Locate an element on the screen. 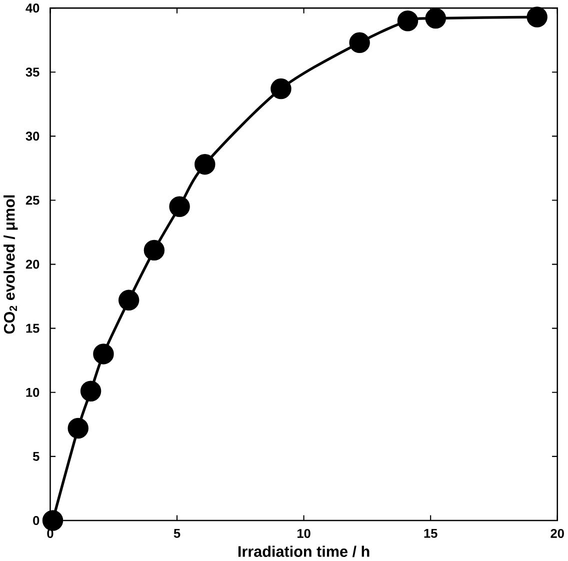 Image resolution: width=568 pixels, height=561 pixels. y-tick-label: 5 is located at coordinates (36, 457).